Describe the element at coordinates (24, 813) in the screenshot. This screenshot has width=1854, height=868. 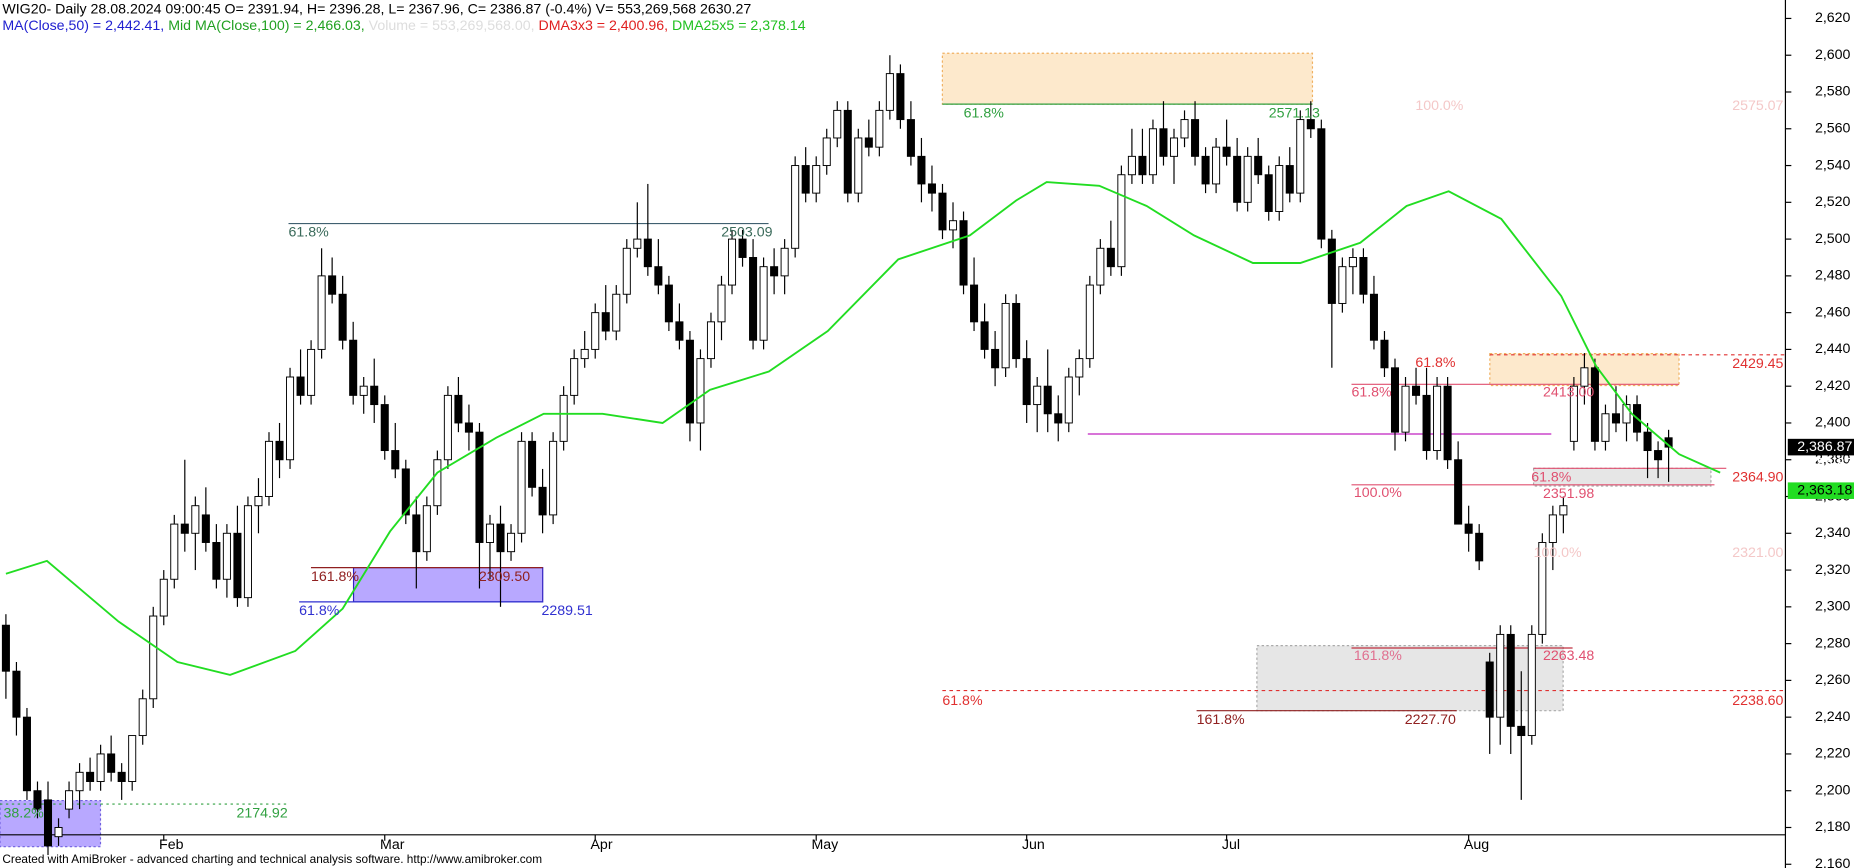
I see `annotation: 38.2%` at that location.